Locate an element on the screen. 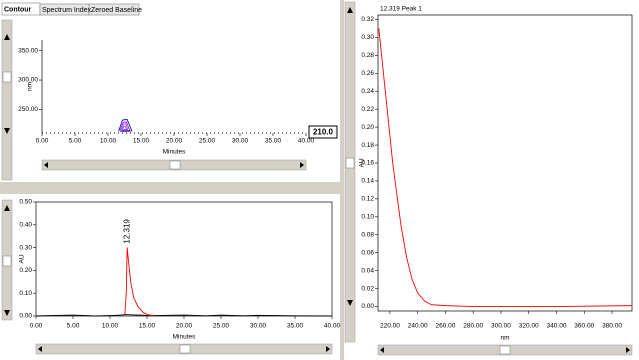  chart-title: 12.319 Peak 1 is located at coordinates (401, 9).